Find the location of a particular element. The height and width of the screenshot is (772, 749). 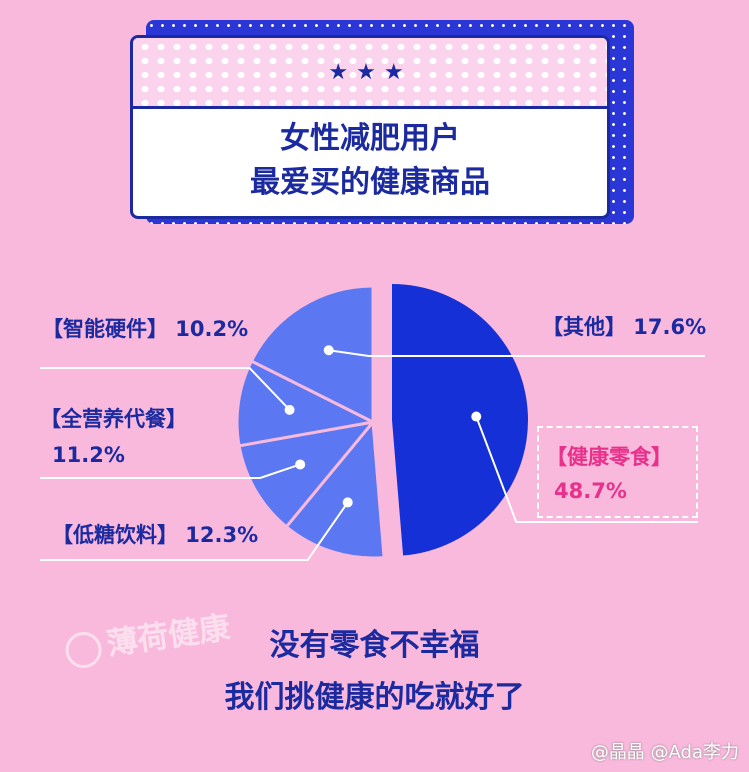

label-other: 【其他】 17.6% is located at coordinates (624, 327).